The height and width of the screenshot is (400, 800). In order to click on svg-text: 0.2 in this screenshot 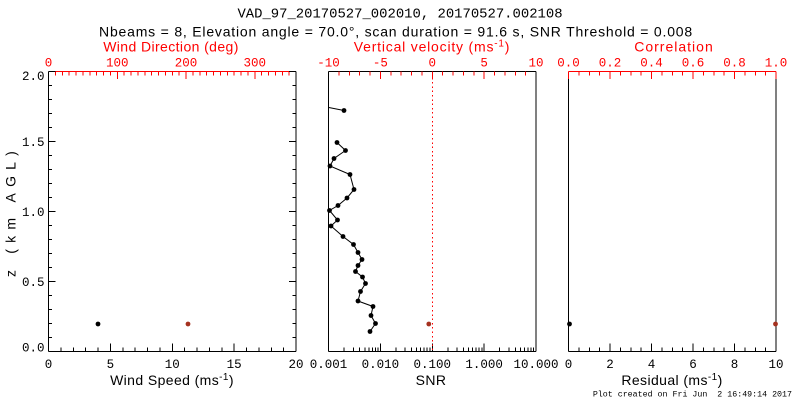, I will do `click(610, 64)`.